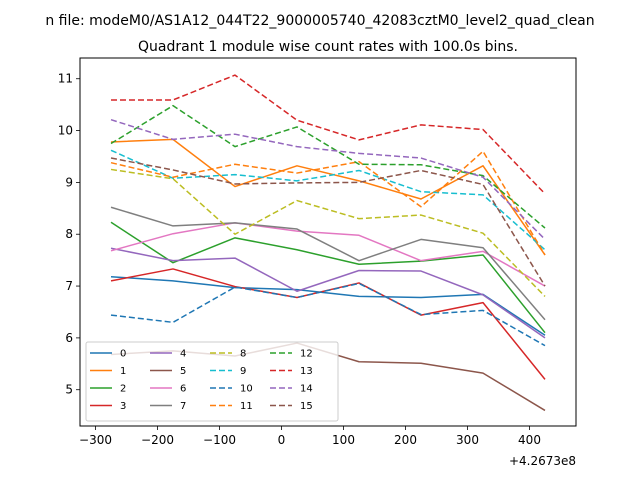 This screenshot has width=640, height=480. I want to click on x-axis: −300 −200 −100 0 100 200 300 400, so click(310, 436).